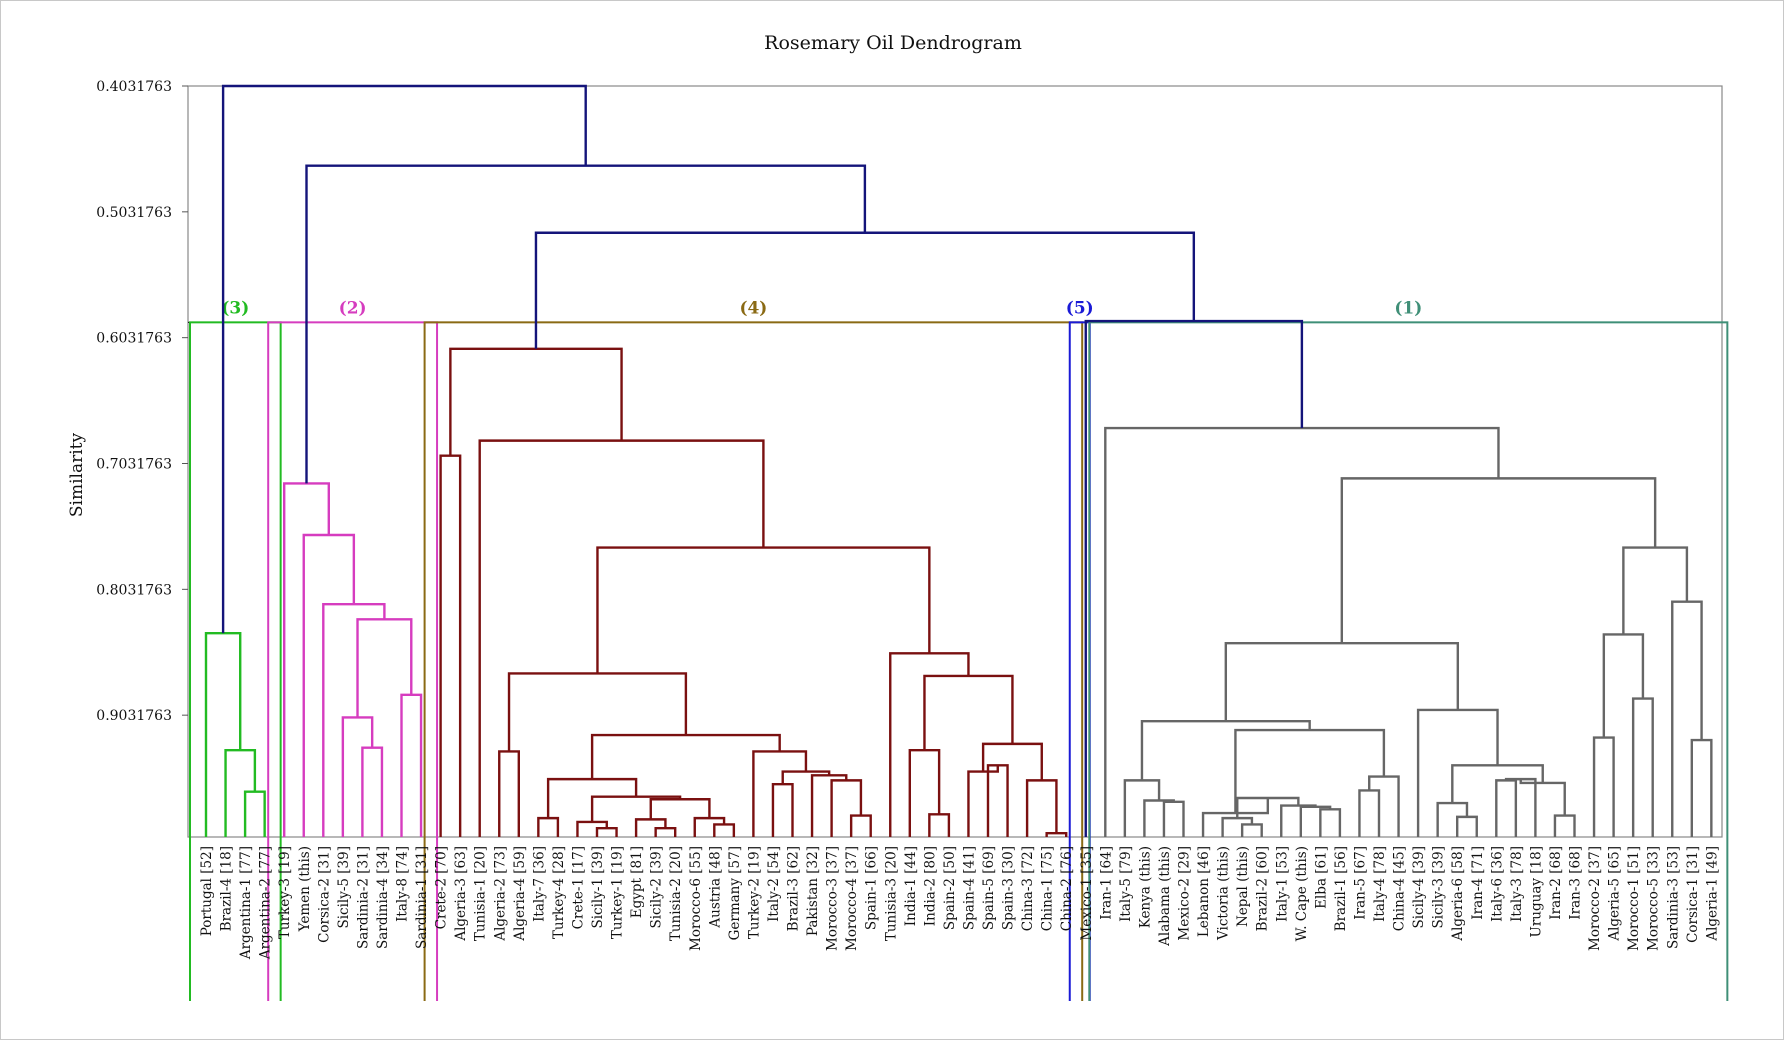 The image size is (1786, 1040). I want to click on leaf-label: Morocco-1 [51], so click(1634, 898).